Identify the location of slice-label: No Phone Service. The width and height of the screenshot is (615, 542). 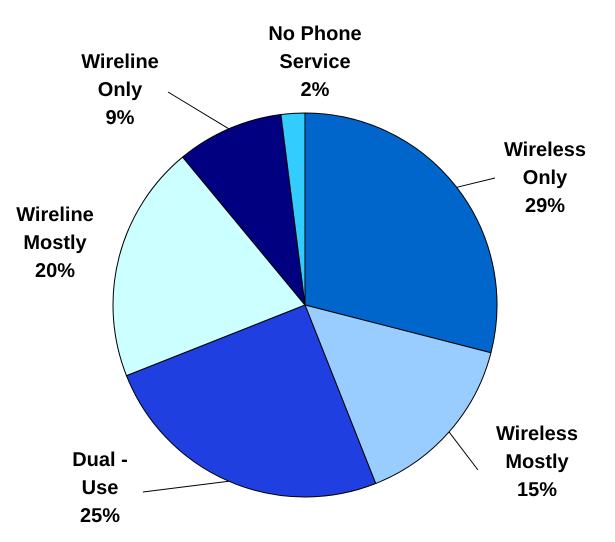
(315, 48).